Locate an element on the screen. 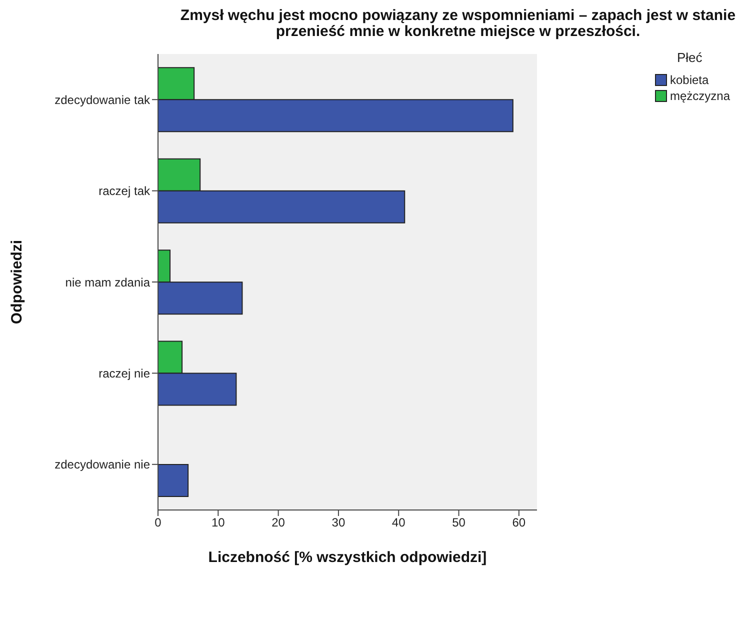  legend-label: mężczyzna is located at coordinates (700, 96).